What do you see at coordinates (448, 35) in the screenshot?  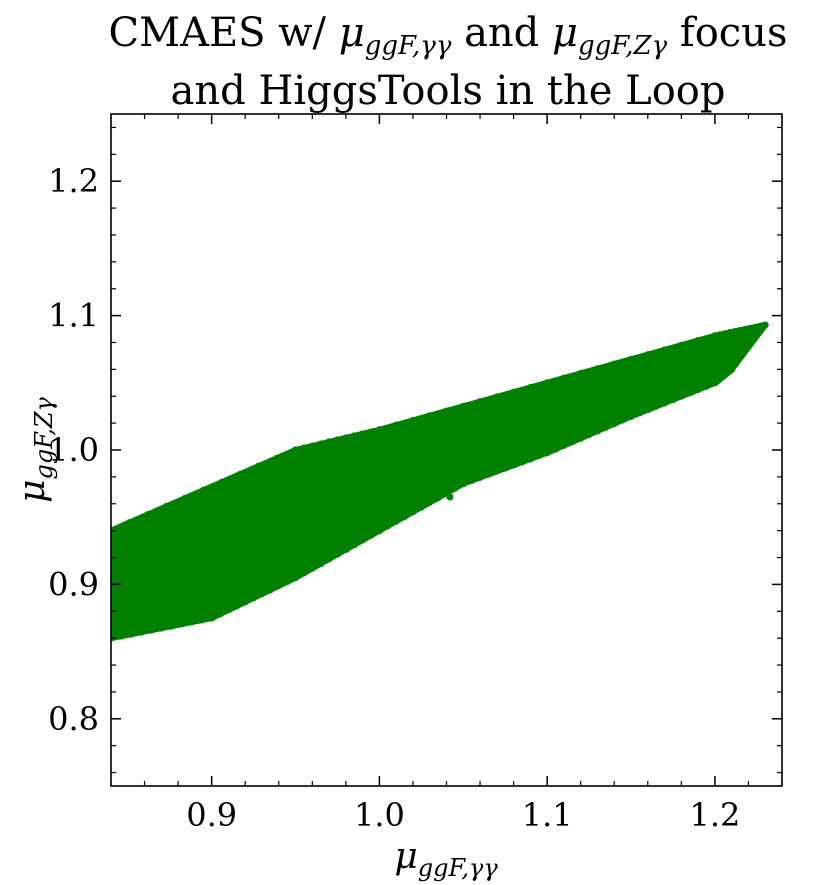 I see `chart-title-line1: CMAES w/ μggF,γγ and μggF,Zγ focus` at bounding box center [448, 35].